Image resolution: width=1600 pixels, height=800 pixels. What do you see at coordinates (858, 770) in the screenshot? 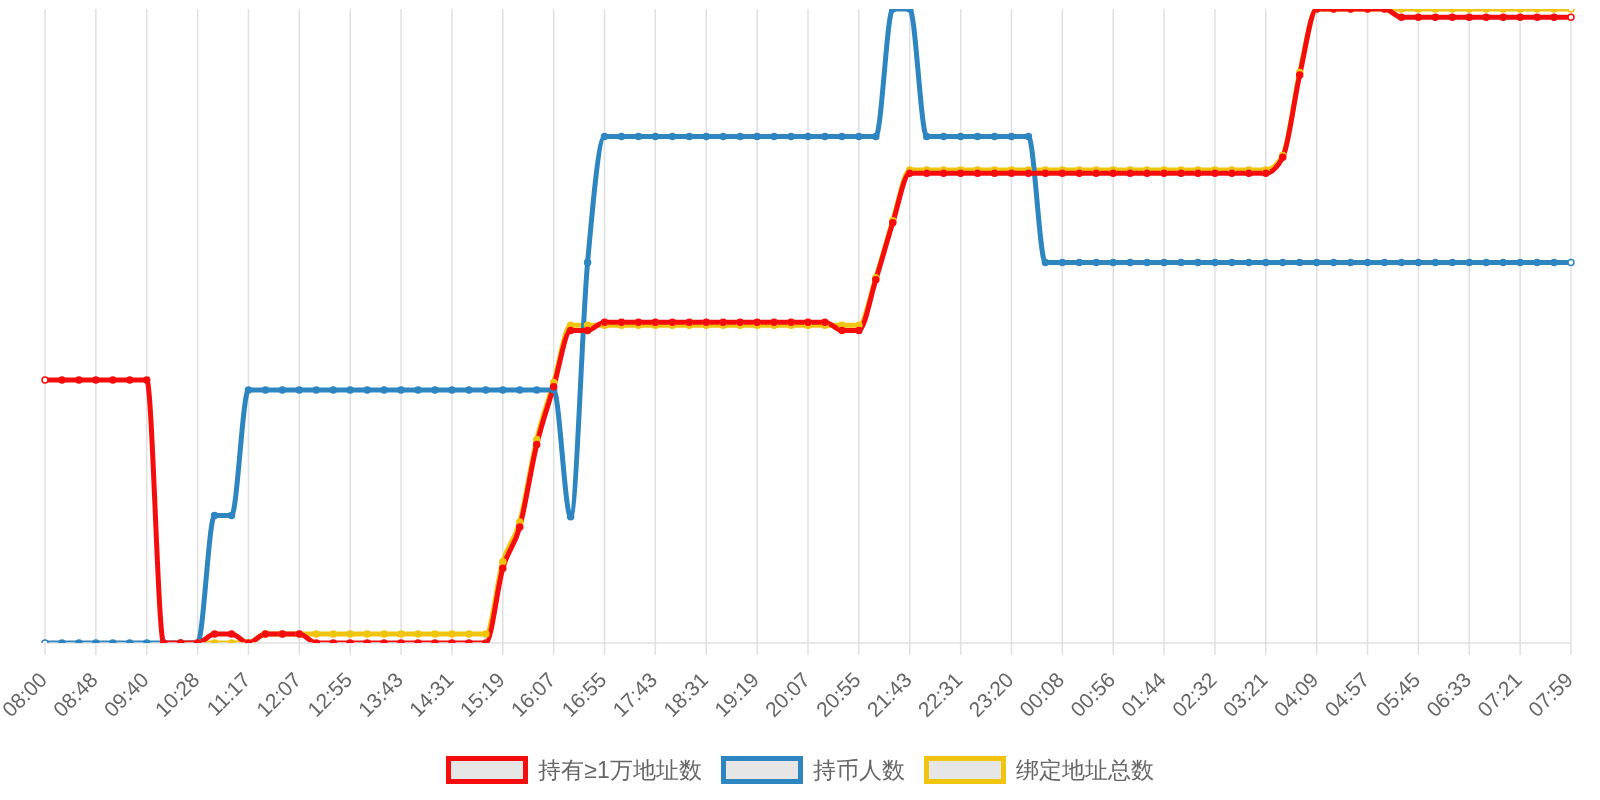
I see `legend-label: 持币人数` at bounding box center [858, 770].